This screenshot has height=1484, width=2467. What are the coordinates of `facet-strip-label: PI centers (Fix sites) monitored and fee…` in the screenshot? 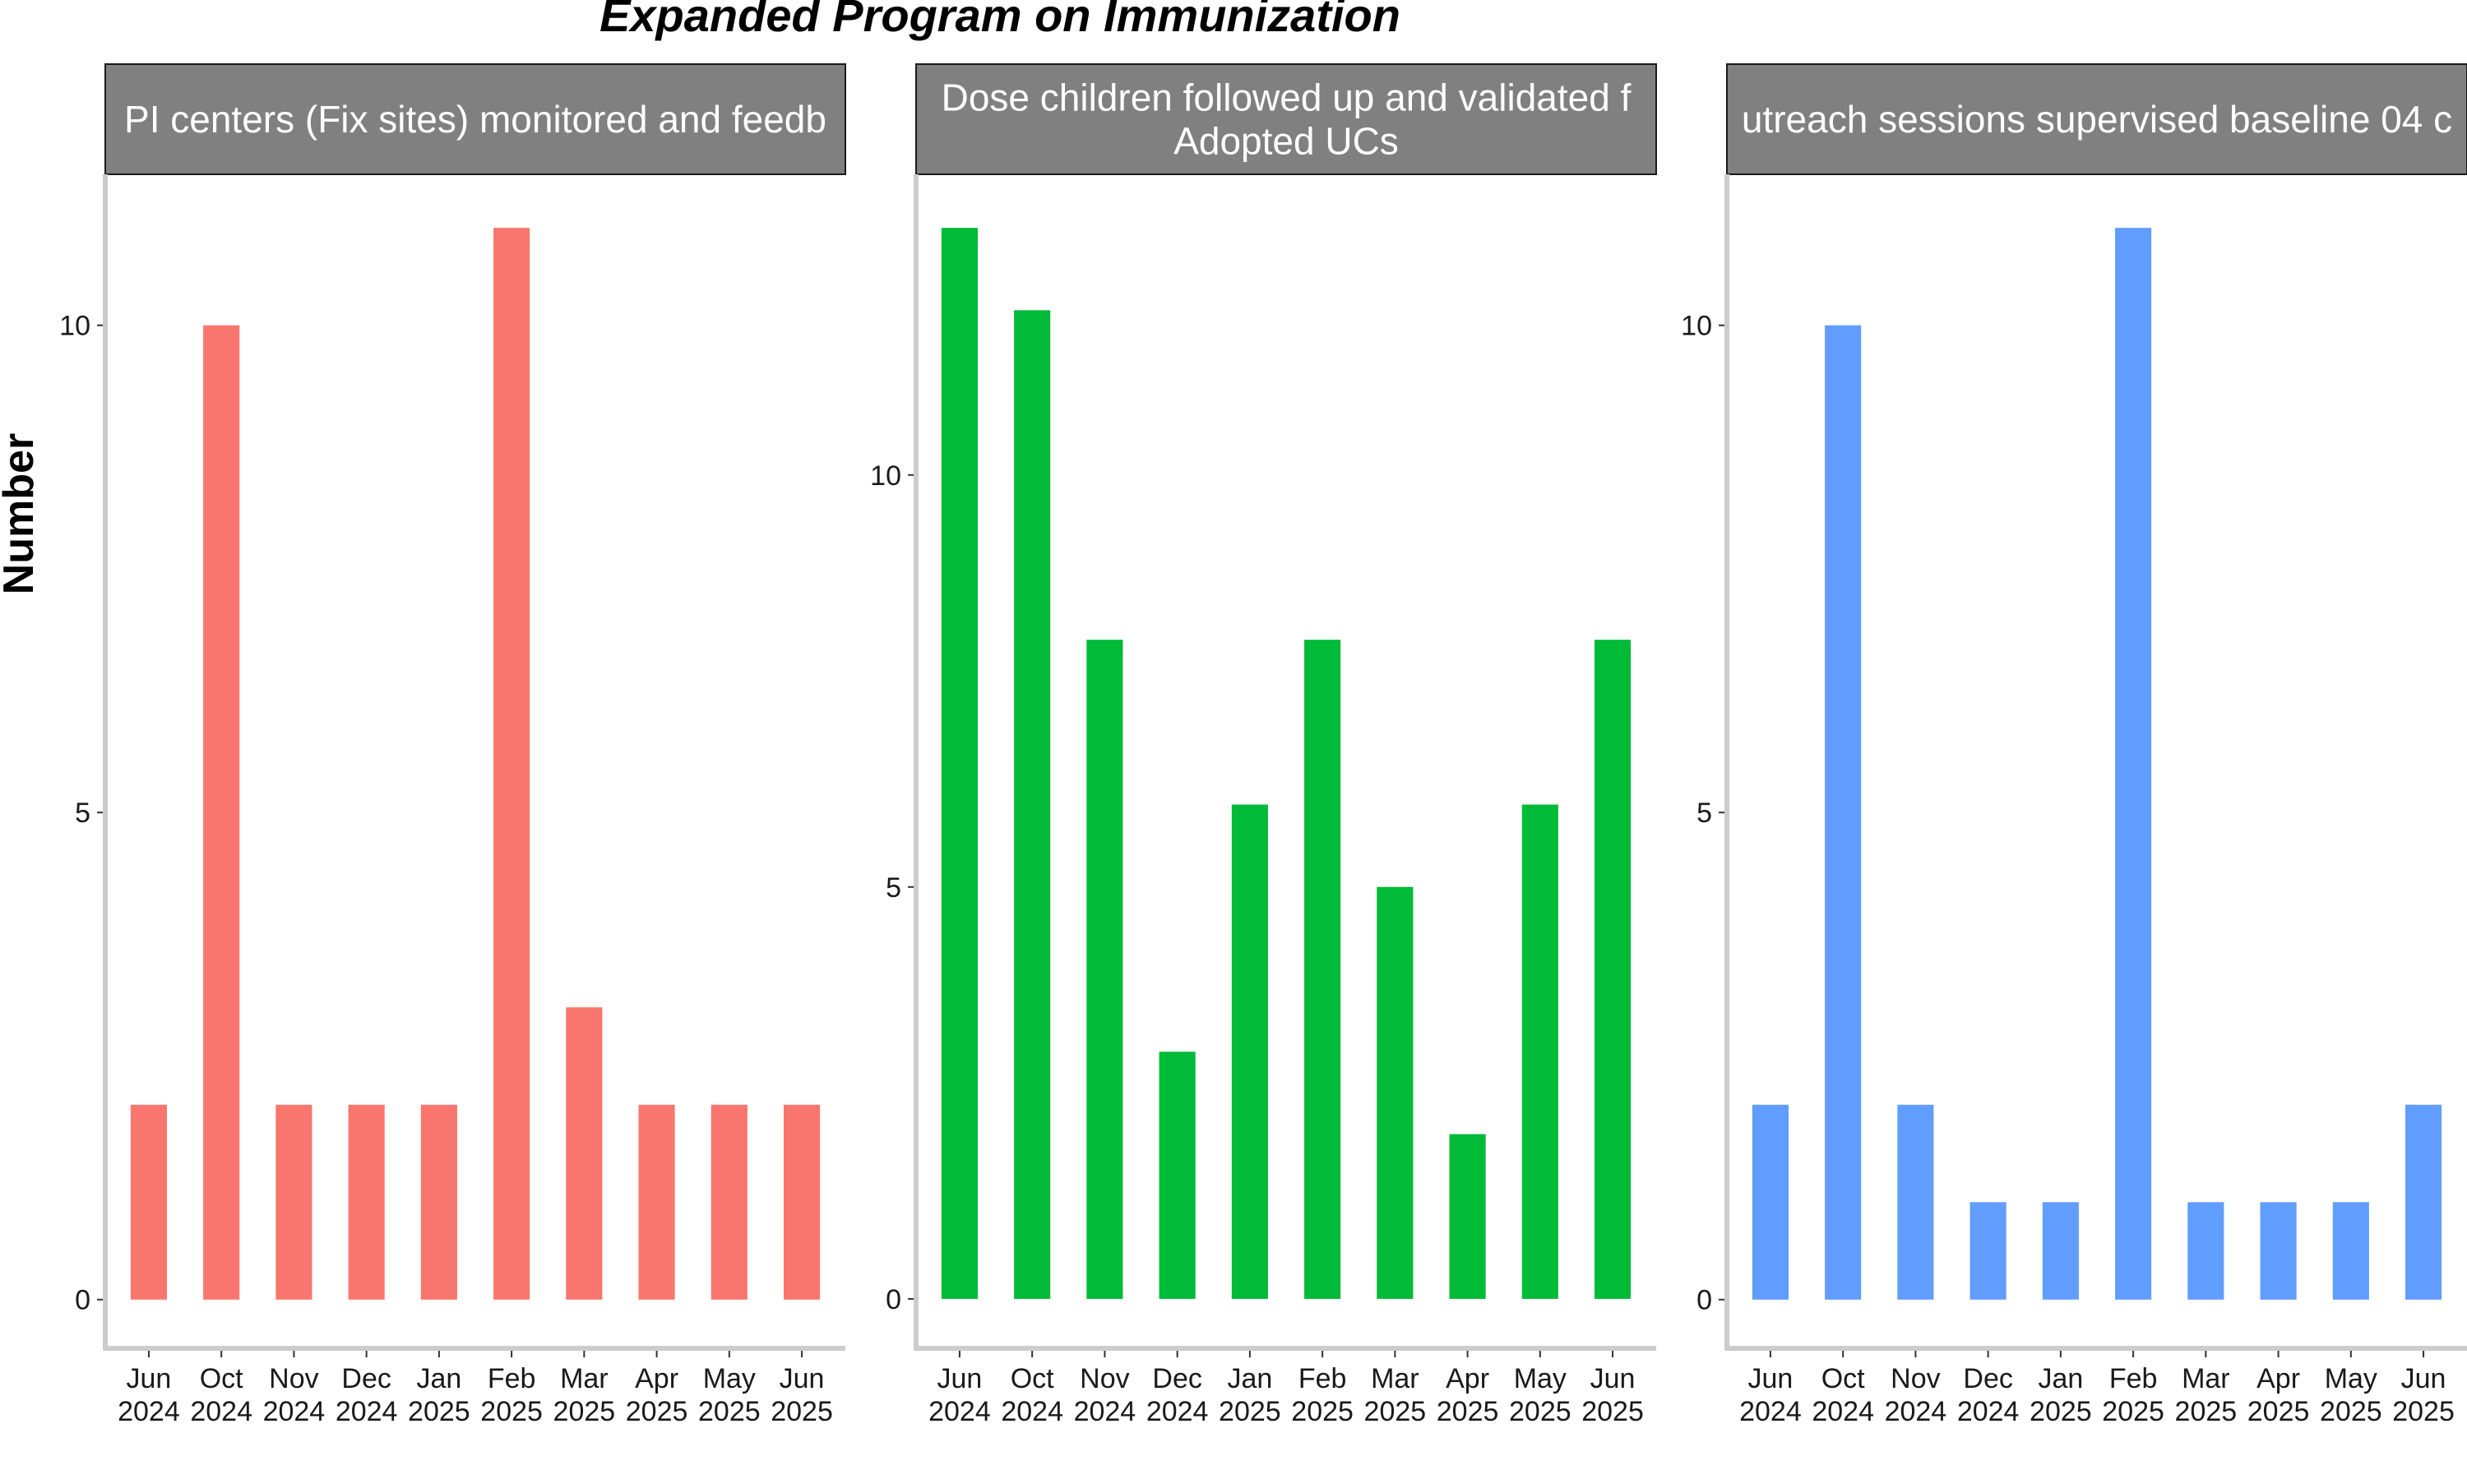 It's located at (475, 120).